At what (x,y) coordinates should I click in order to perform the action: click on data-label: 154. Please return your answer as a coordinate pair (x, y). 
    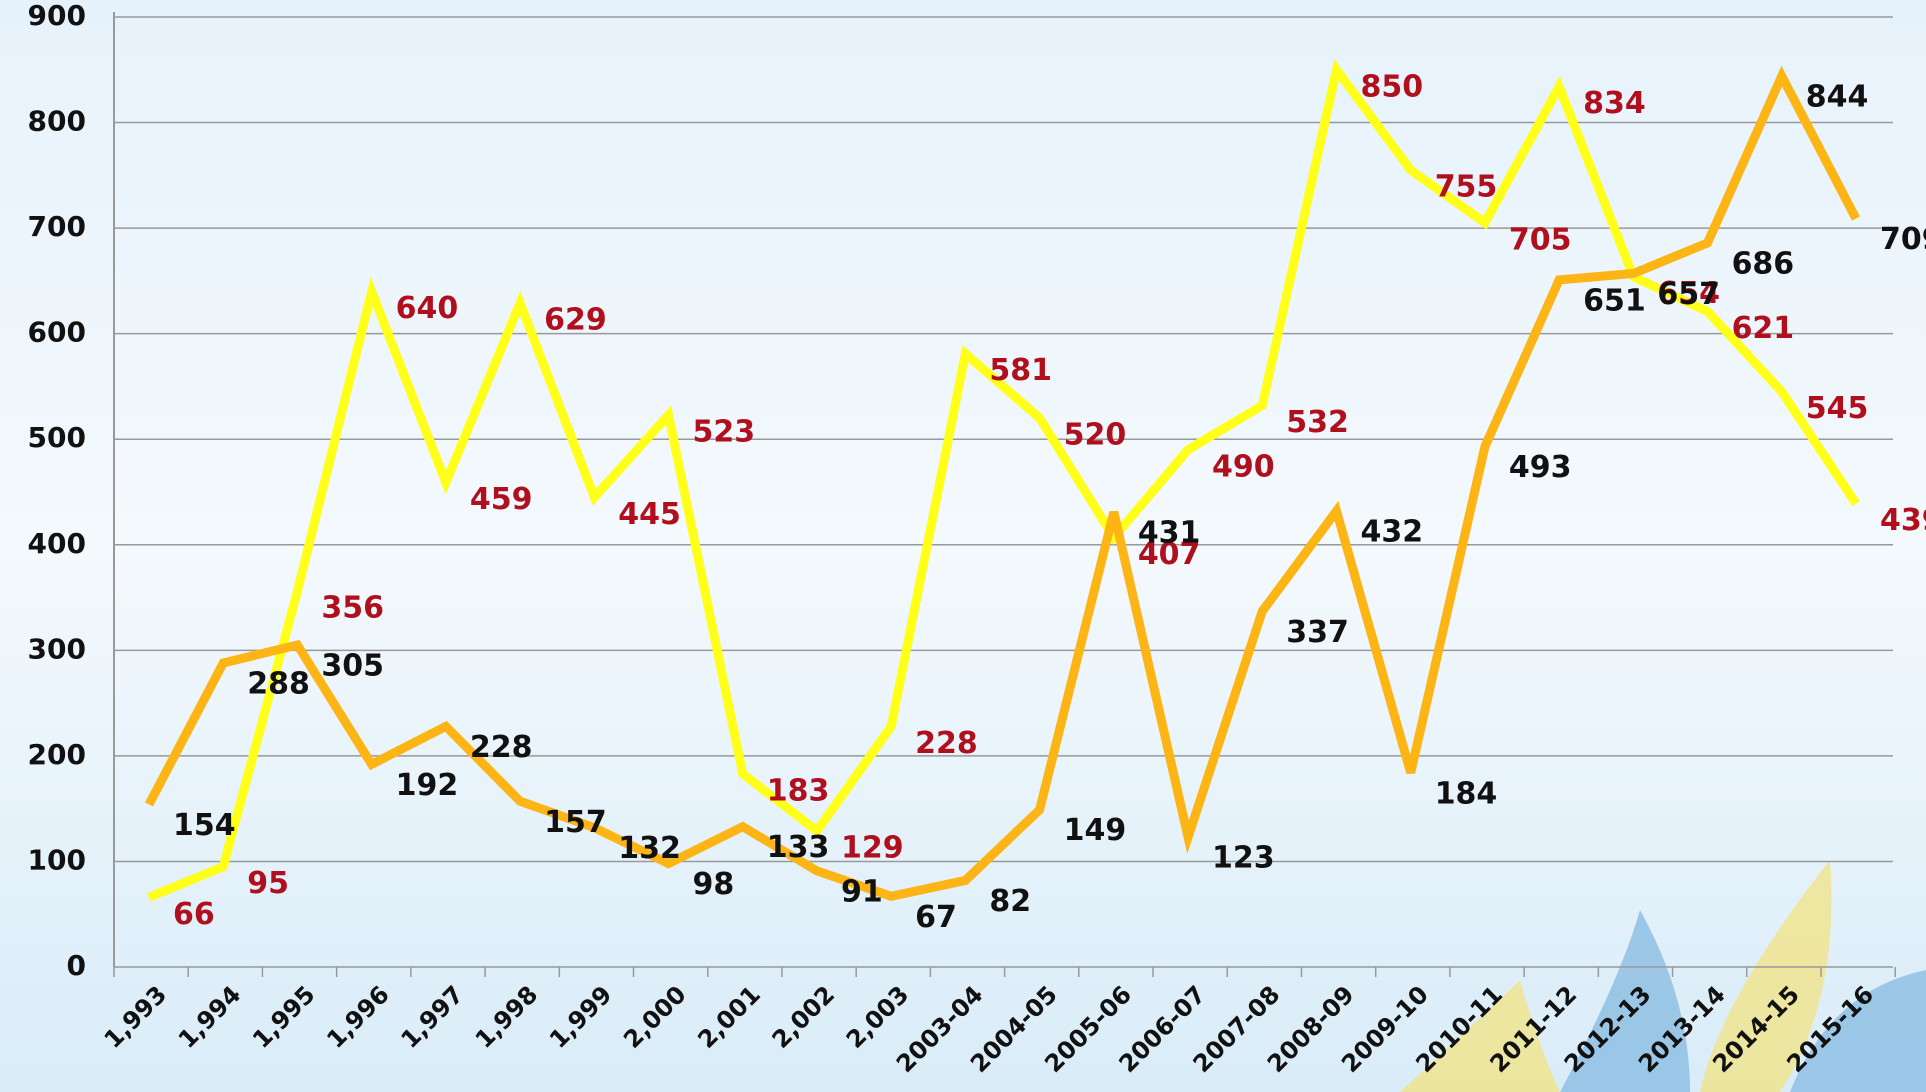
    Looking at the image, I should click on (204, 825).